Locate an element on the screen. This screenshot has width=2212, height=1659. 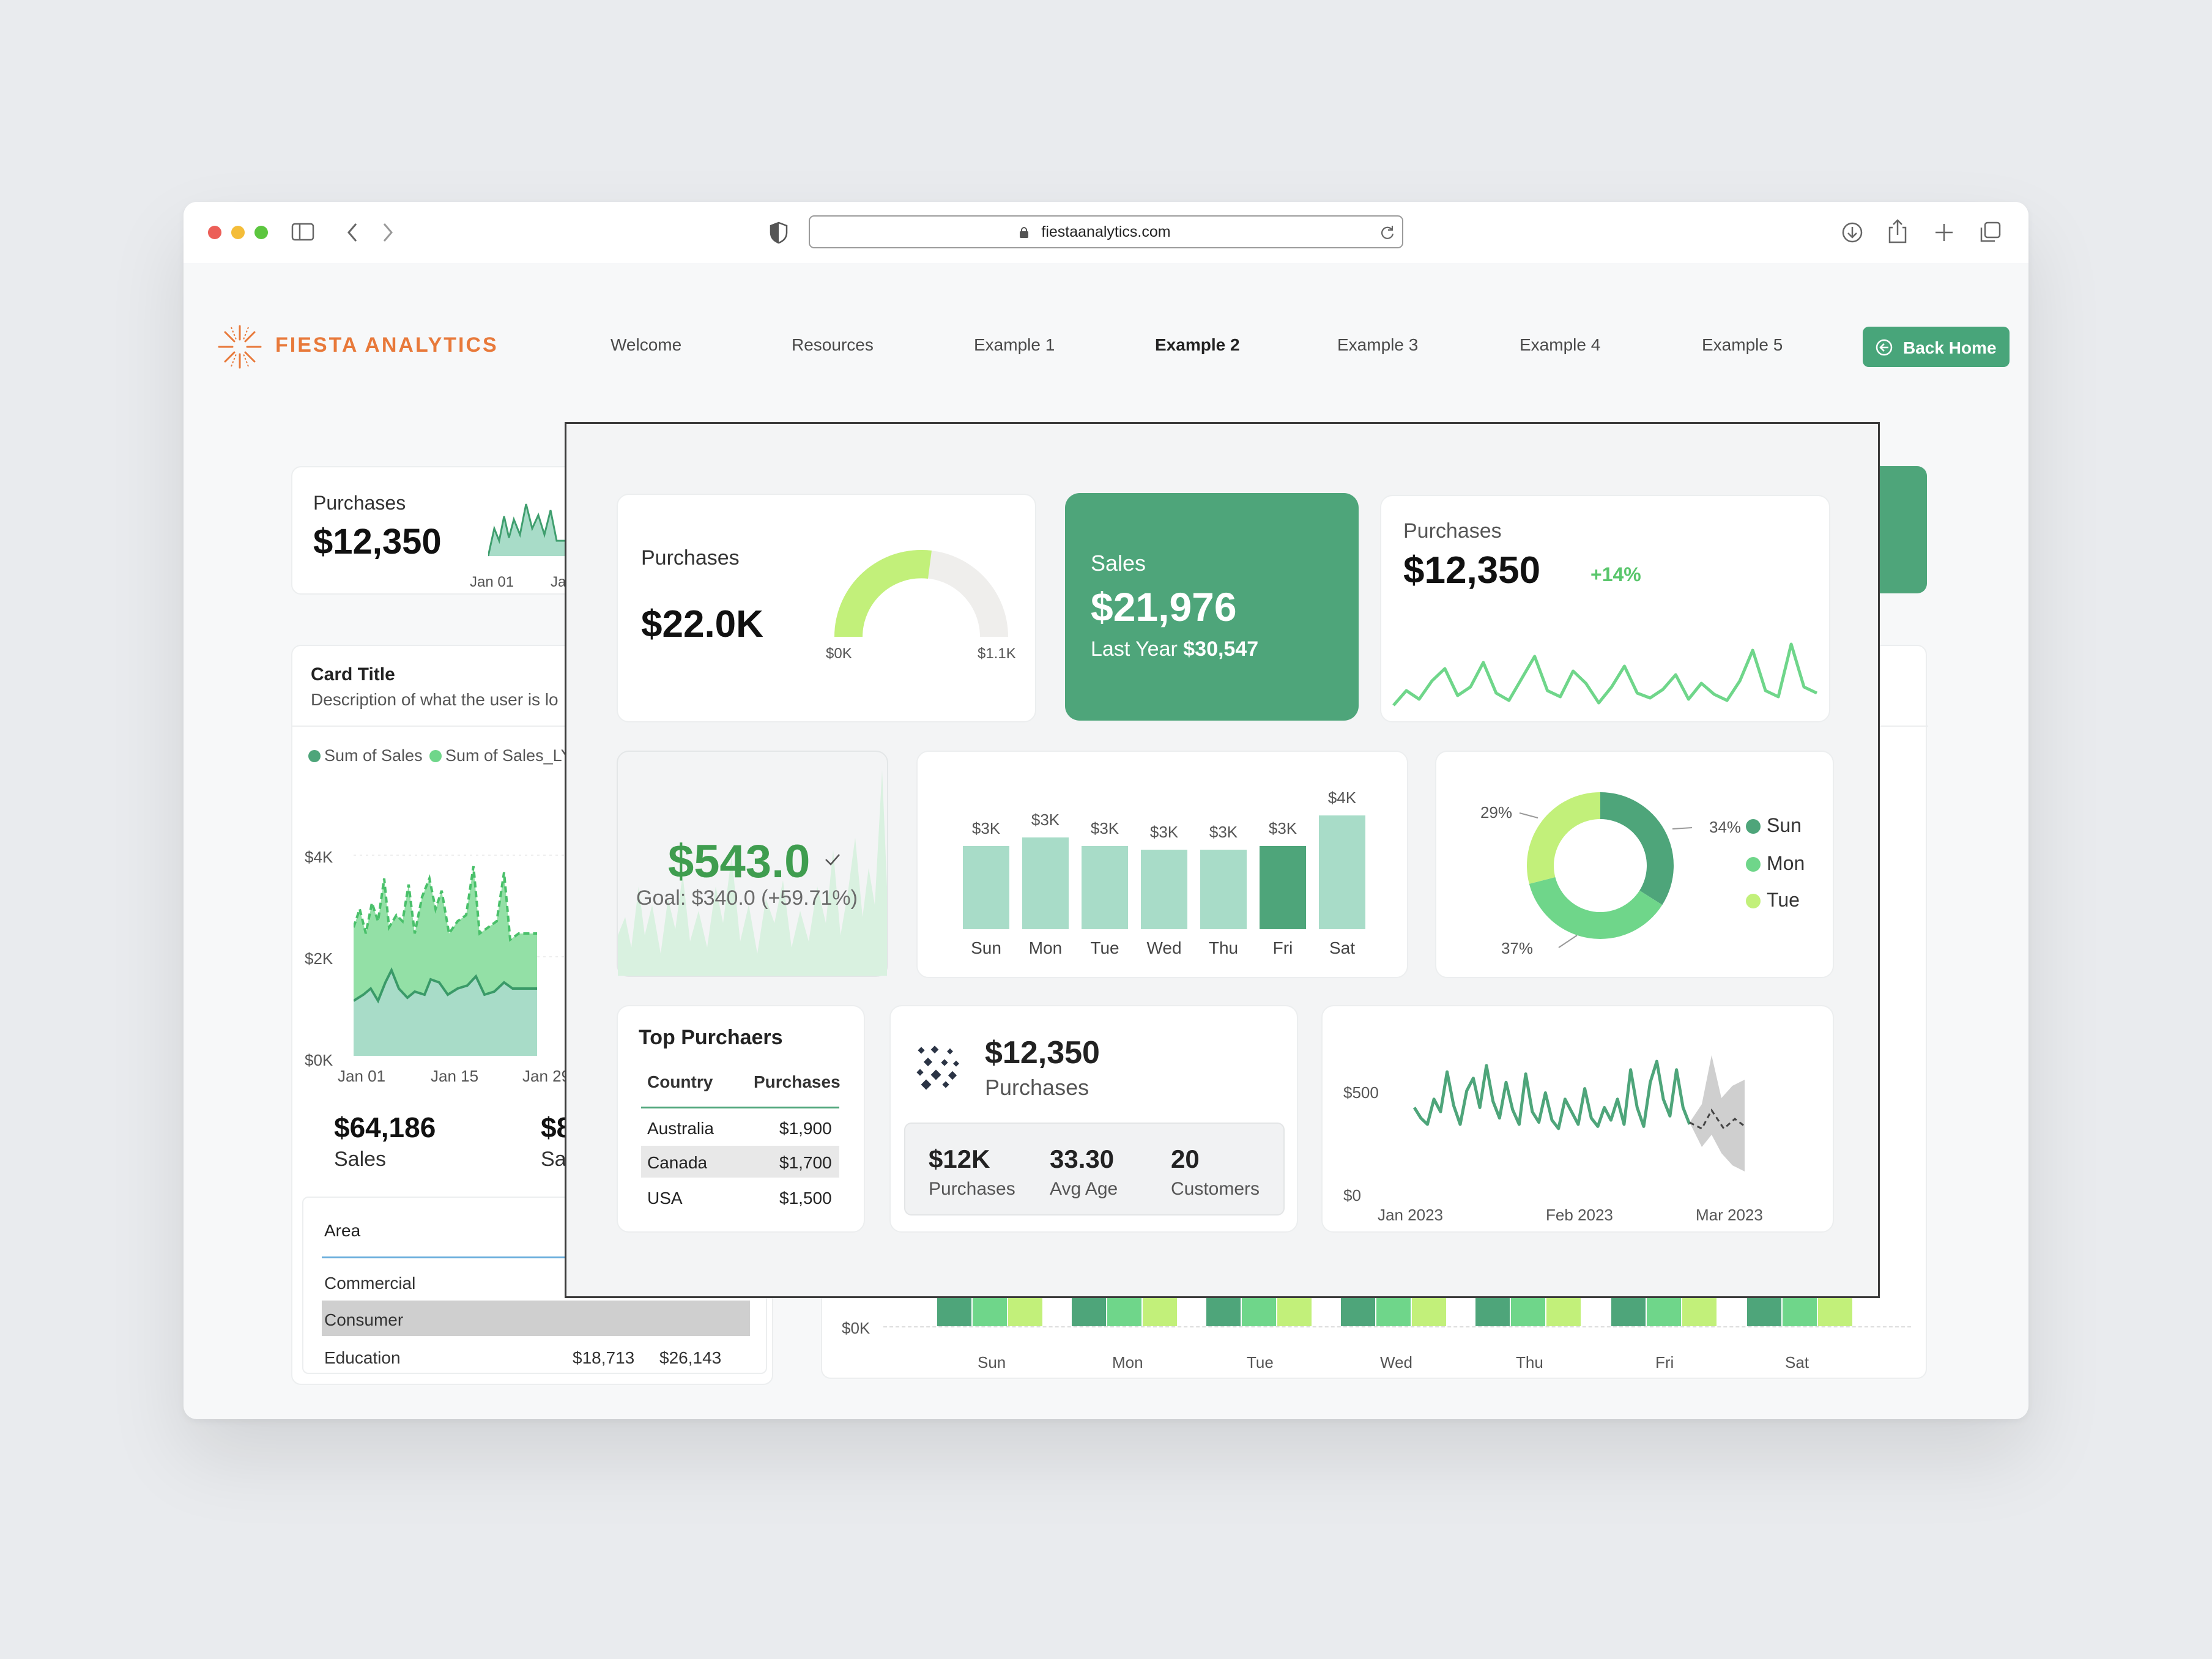
stat-purchases-label: Purchases is located at coordinates (972, 1189).